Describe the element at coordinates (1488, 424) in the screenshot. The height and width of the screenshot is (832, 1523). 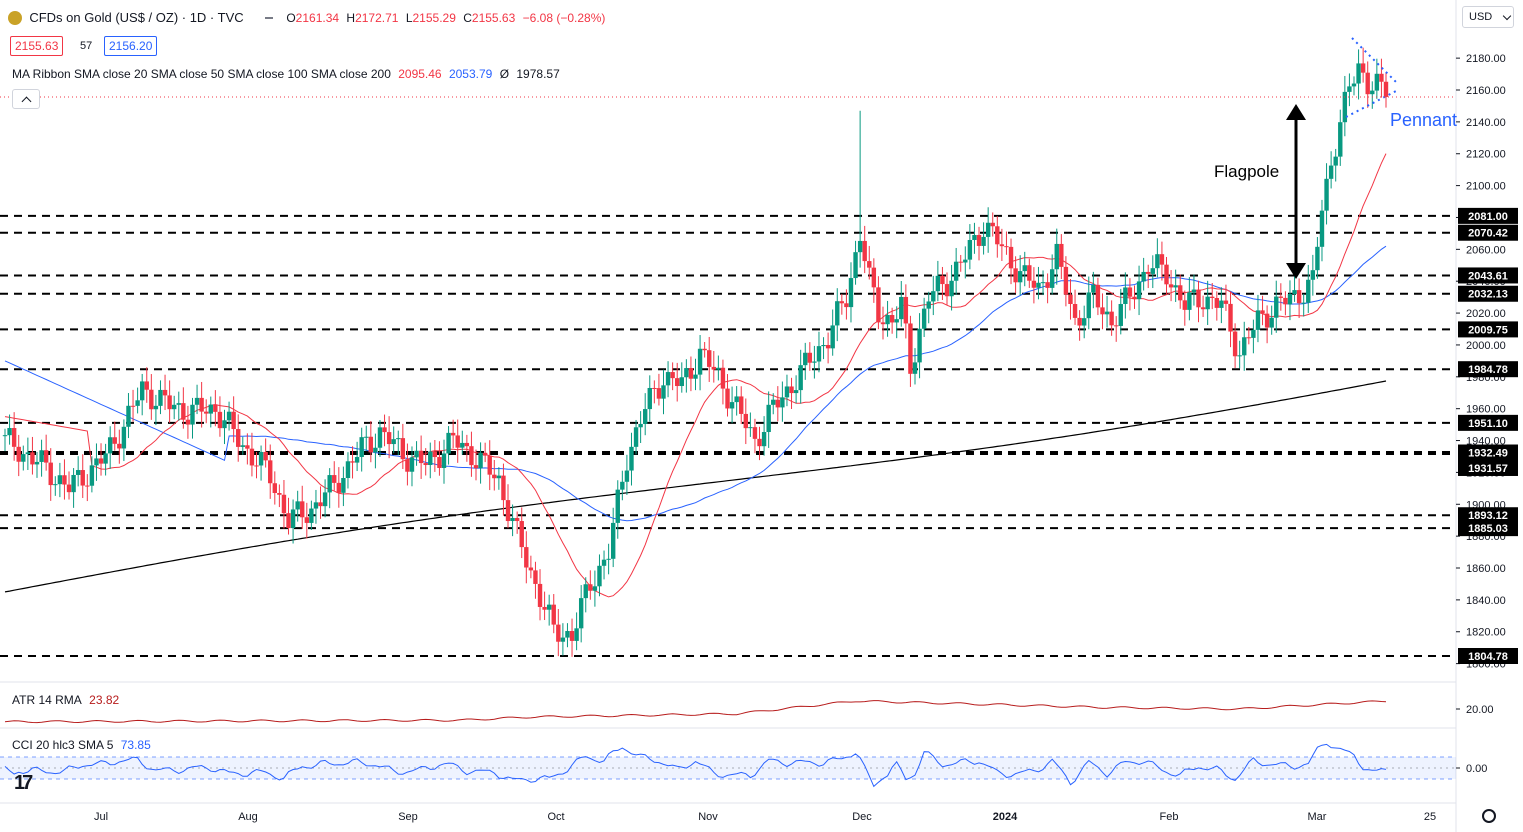
I see `price-level-label: 1951.10` at that location.